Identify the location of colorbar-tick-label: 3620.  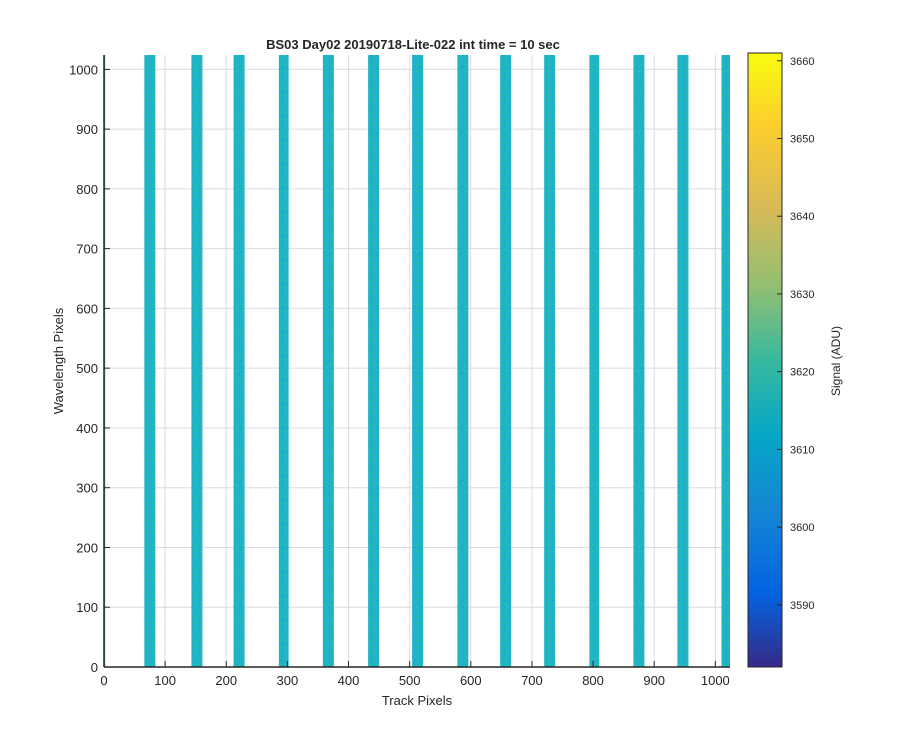
(802, 373).